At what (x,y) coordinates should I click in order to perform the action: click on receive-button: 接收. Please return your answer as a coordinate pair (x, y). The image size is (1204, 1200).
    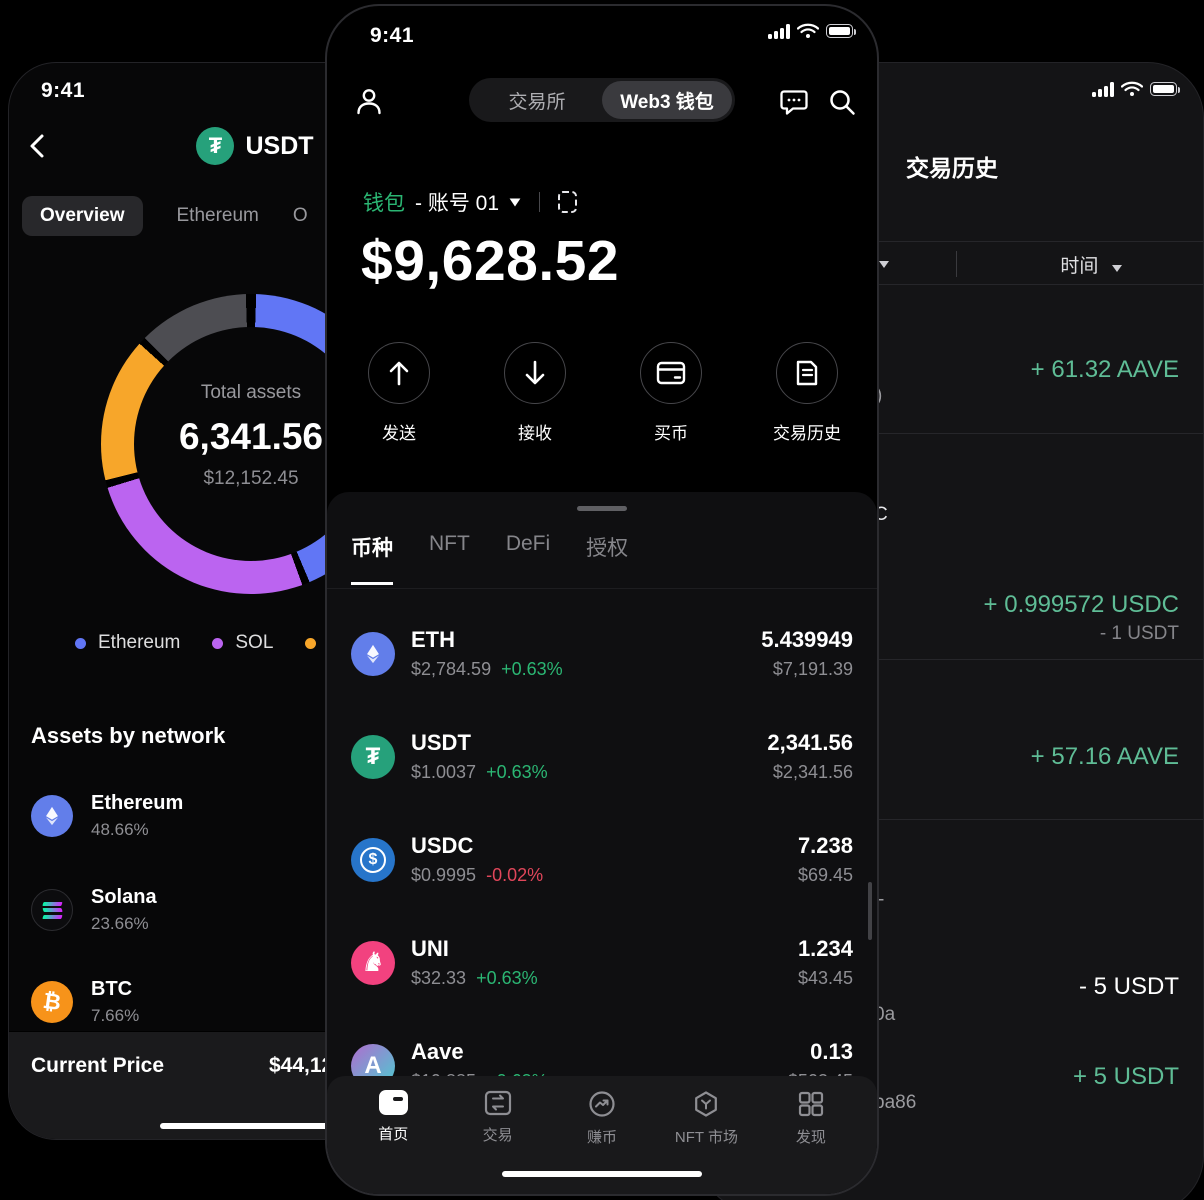
    Looking at the image, I should click on (535, 393).